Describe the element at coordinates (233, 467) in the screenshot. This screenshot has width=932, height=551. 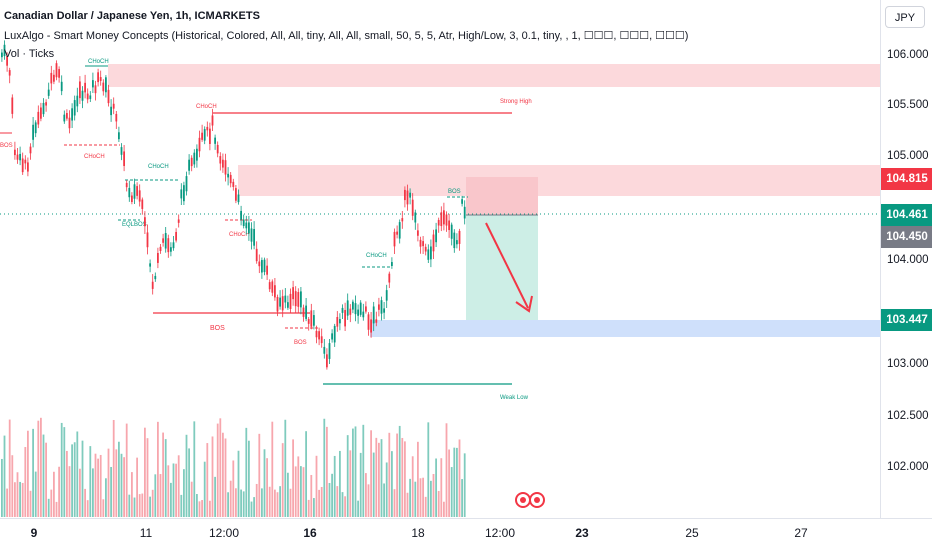
I see `volume-bars` at that location.